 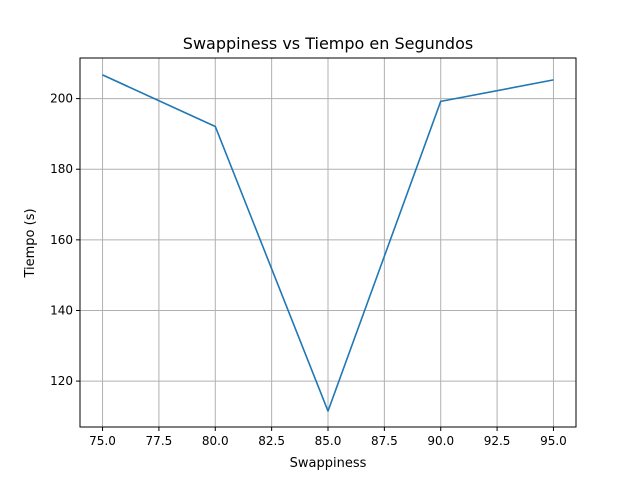 What do you see at coordinates (159, 441) in the screenshot?
I see `x-tick-label: 77.5` at bounding box center [159, 441].